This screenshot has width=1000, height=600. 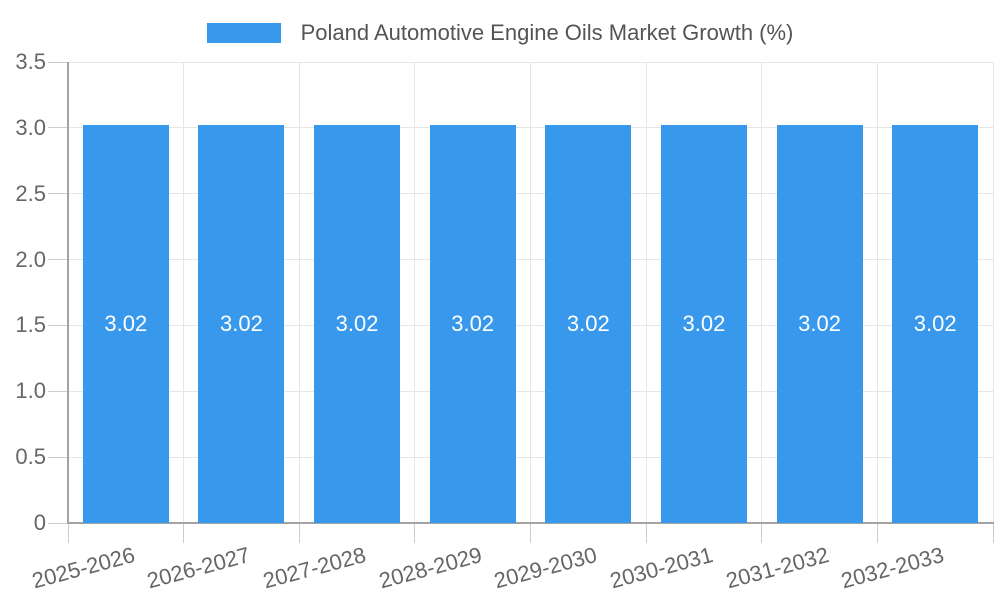 I want to click on y-axis-tick-label: 3.5, so click(x=30, y=61).